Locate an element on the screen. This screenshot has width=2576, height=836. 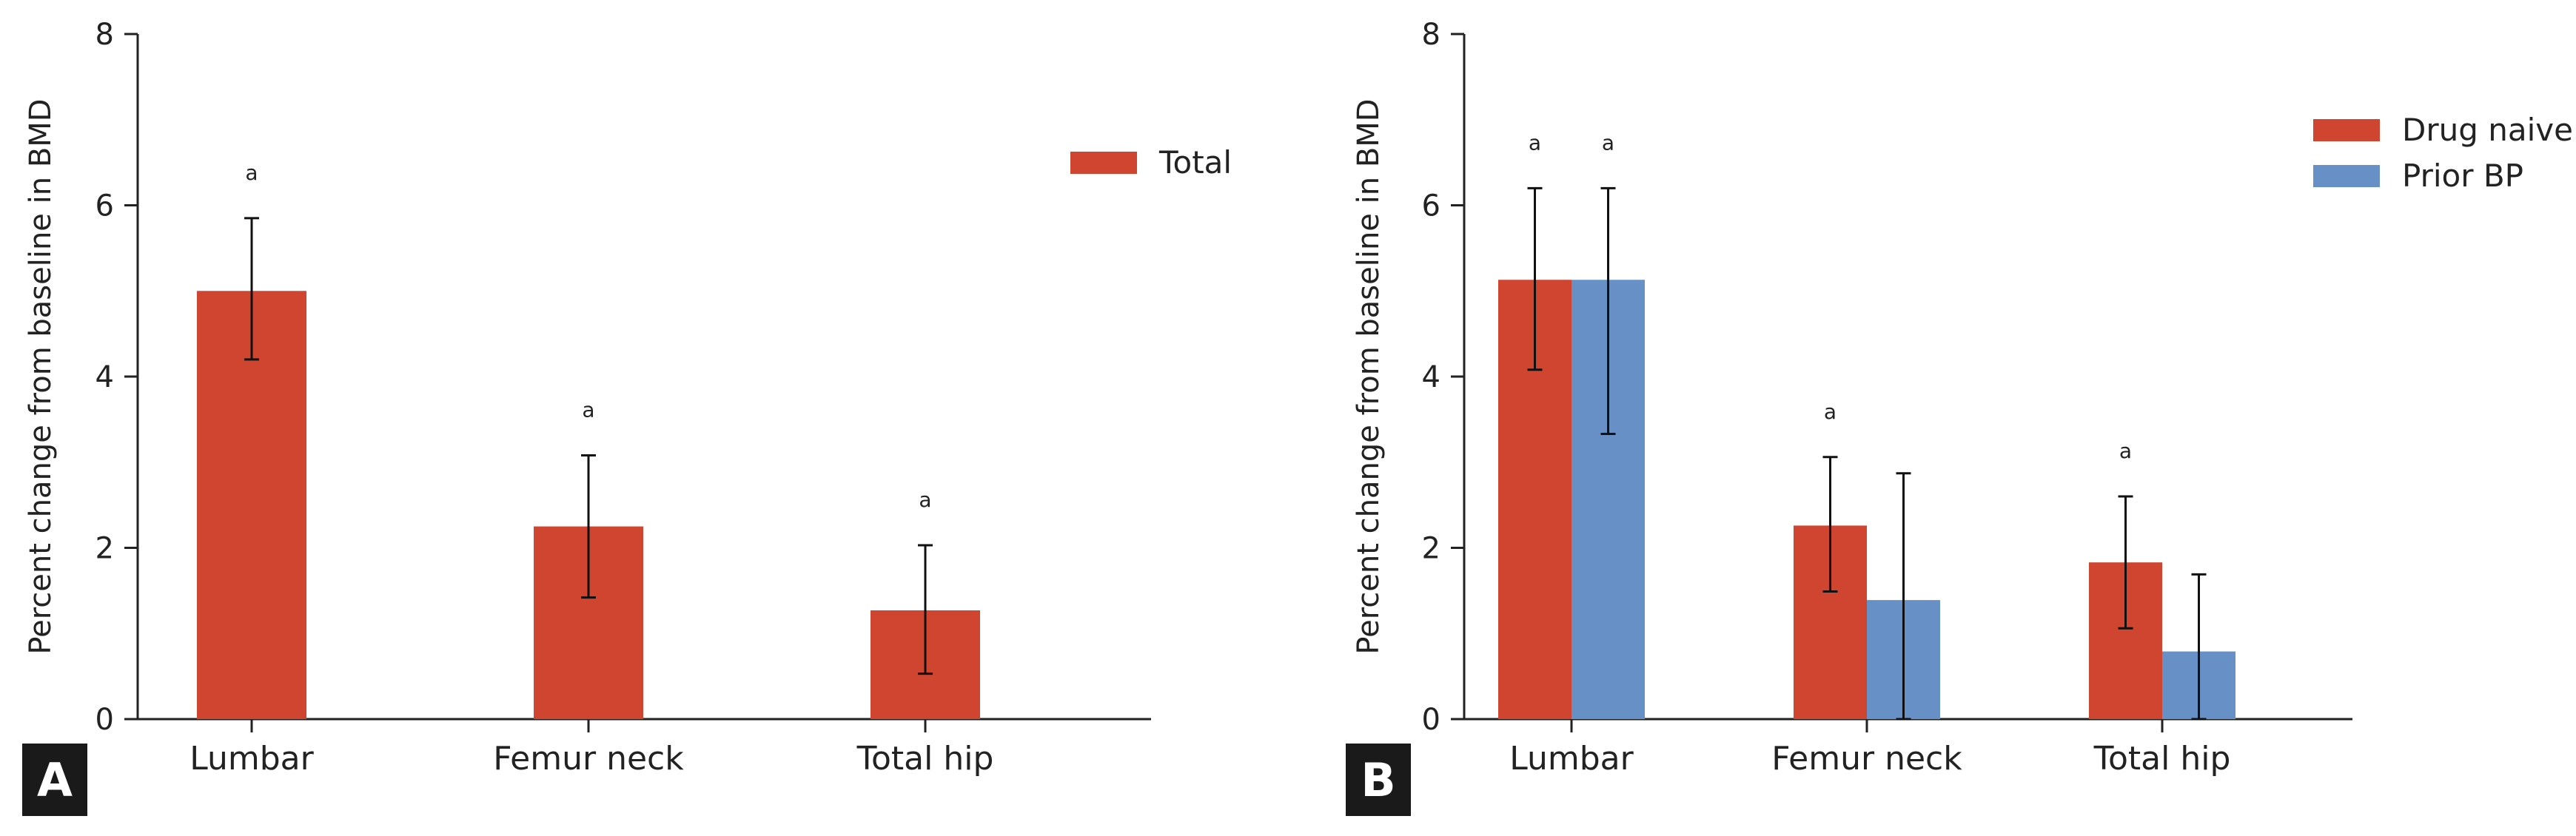
legend-label: Prior BP is located at coordinates (2462, 176).